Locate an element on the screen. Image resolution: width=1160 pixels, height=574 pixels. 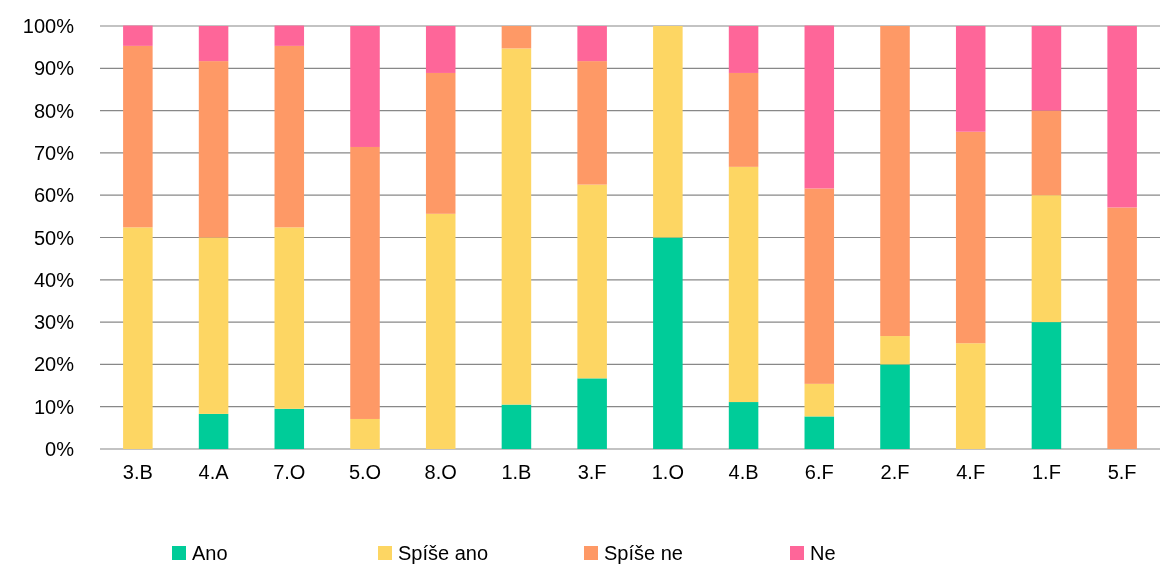
x-tick-label: 2.F is located at coordinates (895, 472).